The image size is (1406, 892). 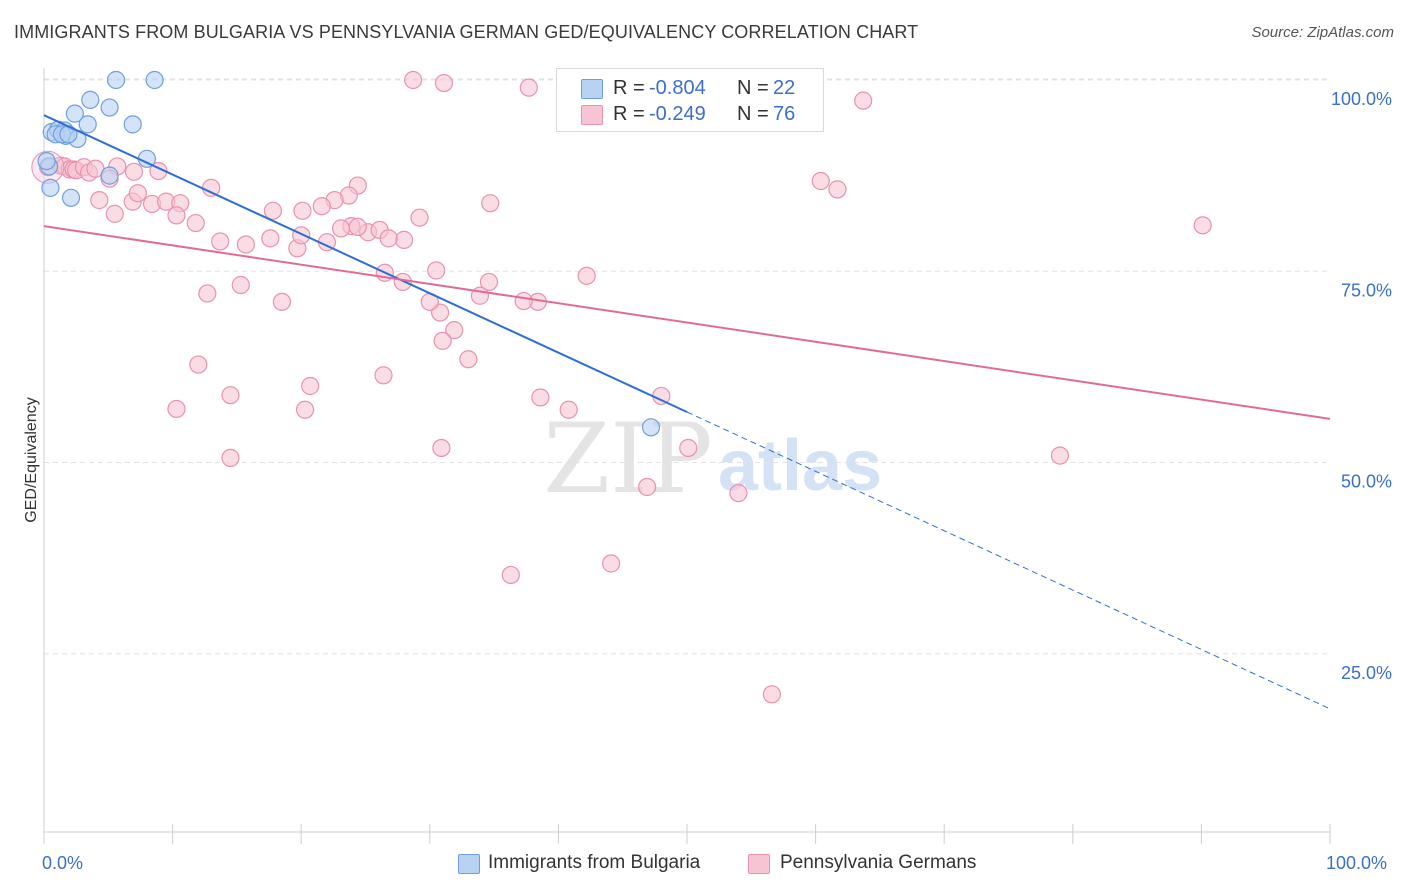 What do you see at coordinates (627, 459) in the screenshot?
I see `watermark-zip: ZIP` at bounding box center [627, 459].